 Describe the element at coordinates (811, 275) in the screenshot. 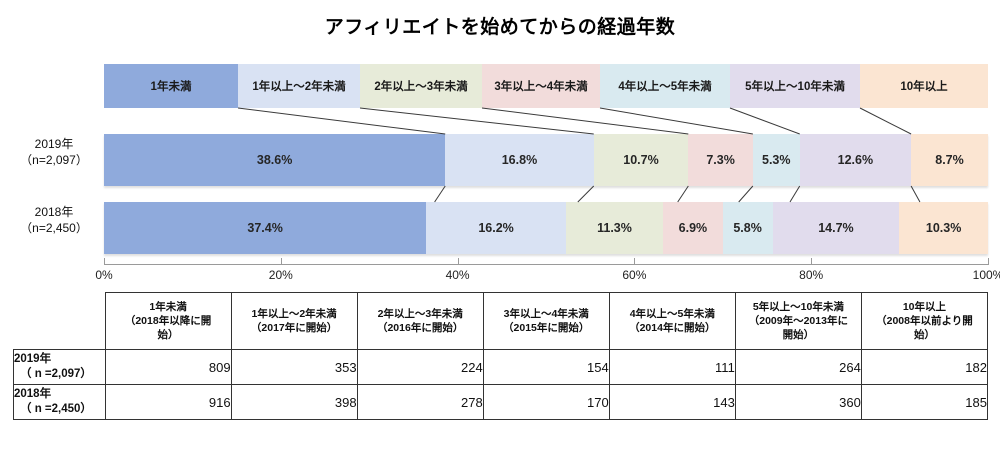

I see `x-axis-tick-label-80: 80%` at that location.